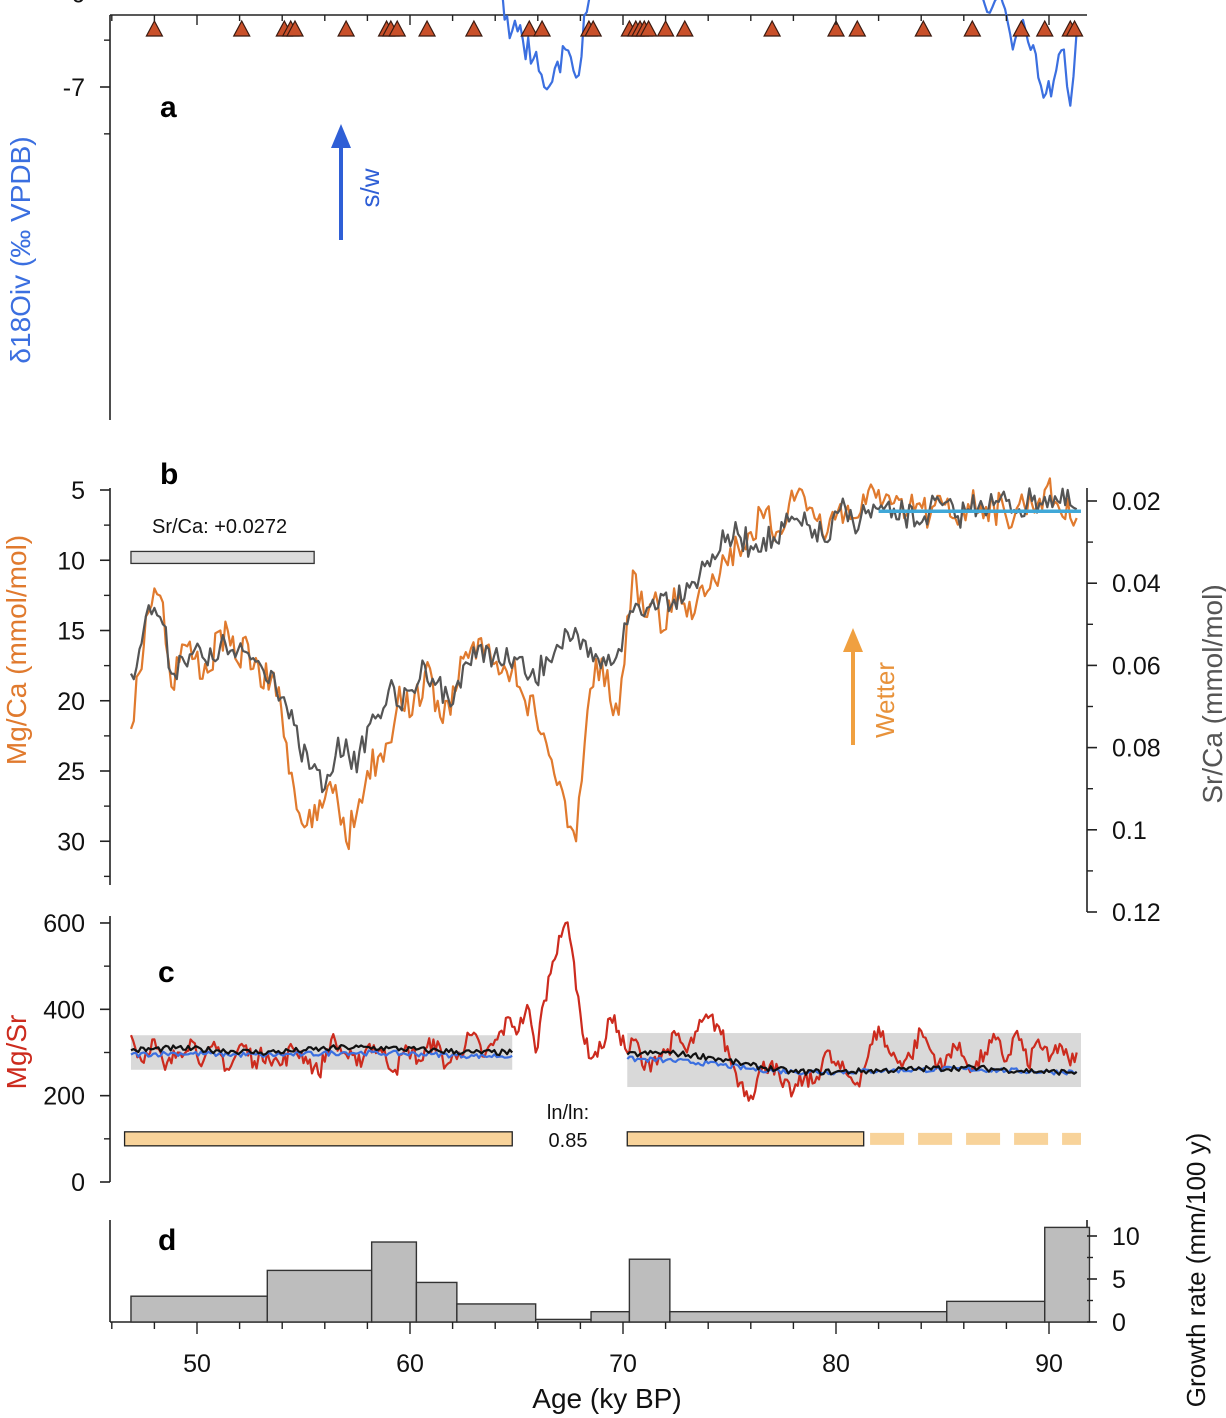 This screenshot has height=1418, width=1226. What do you see at coordinates (74, 4) in the screenshot?
I see `ytick-label-a-2: -6` at bounding box center [74, 4].